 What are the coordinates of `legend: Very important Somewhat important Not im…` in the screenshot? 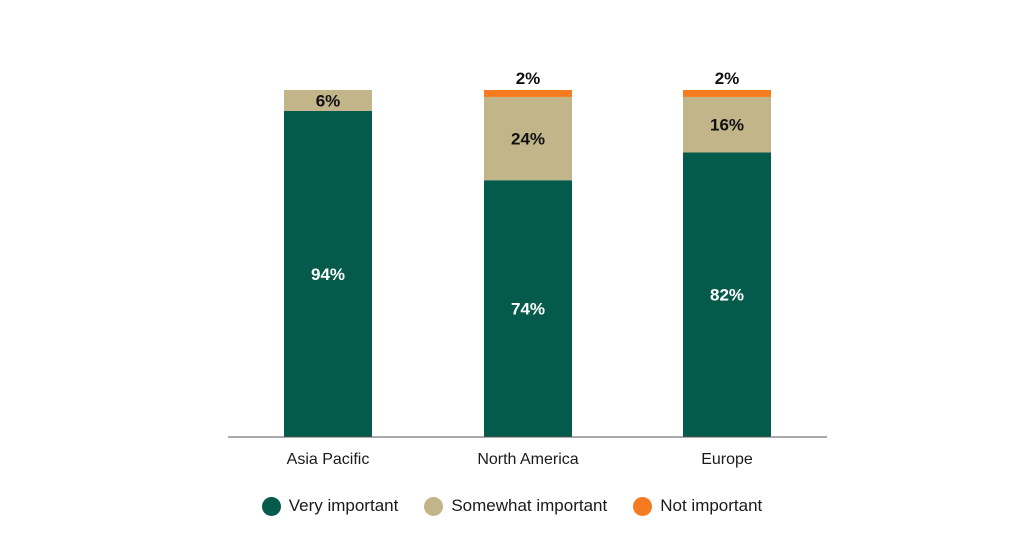 It's located at (512, 506).